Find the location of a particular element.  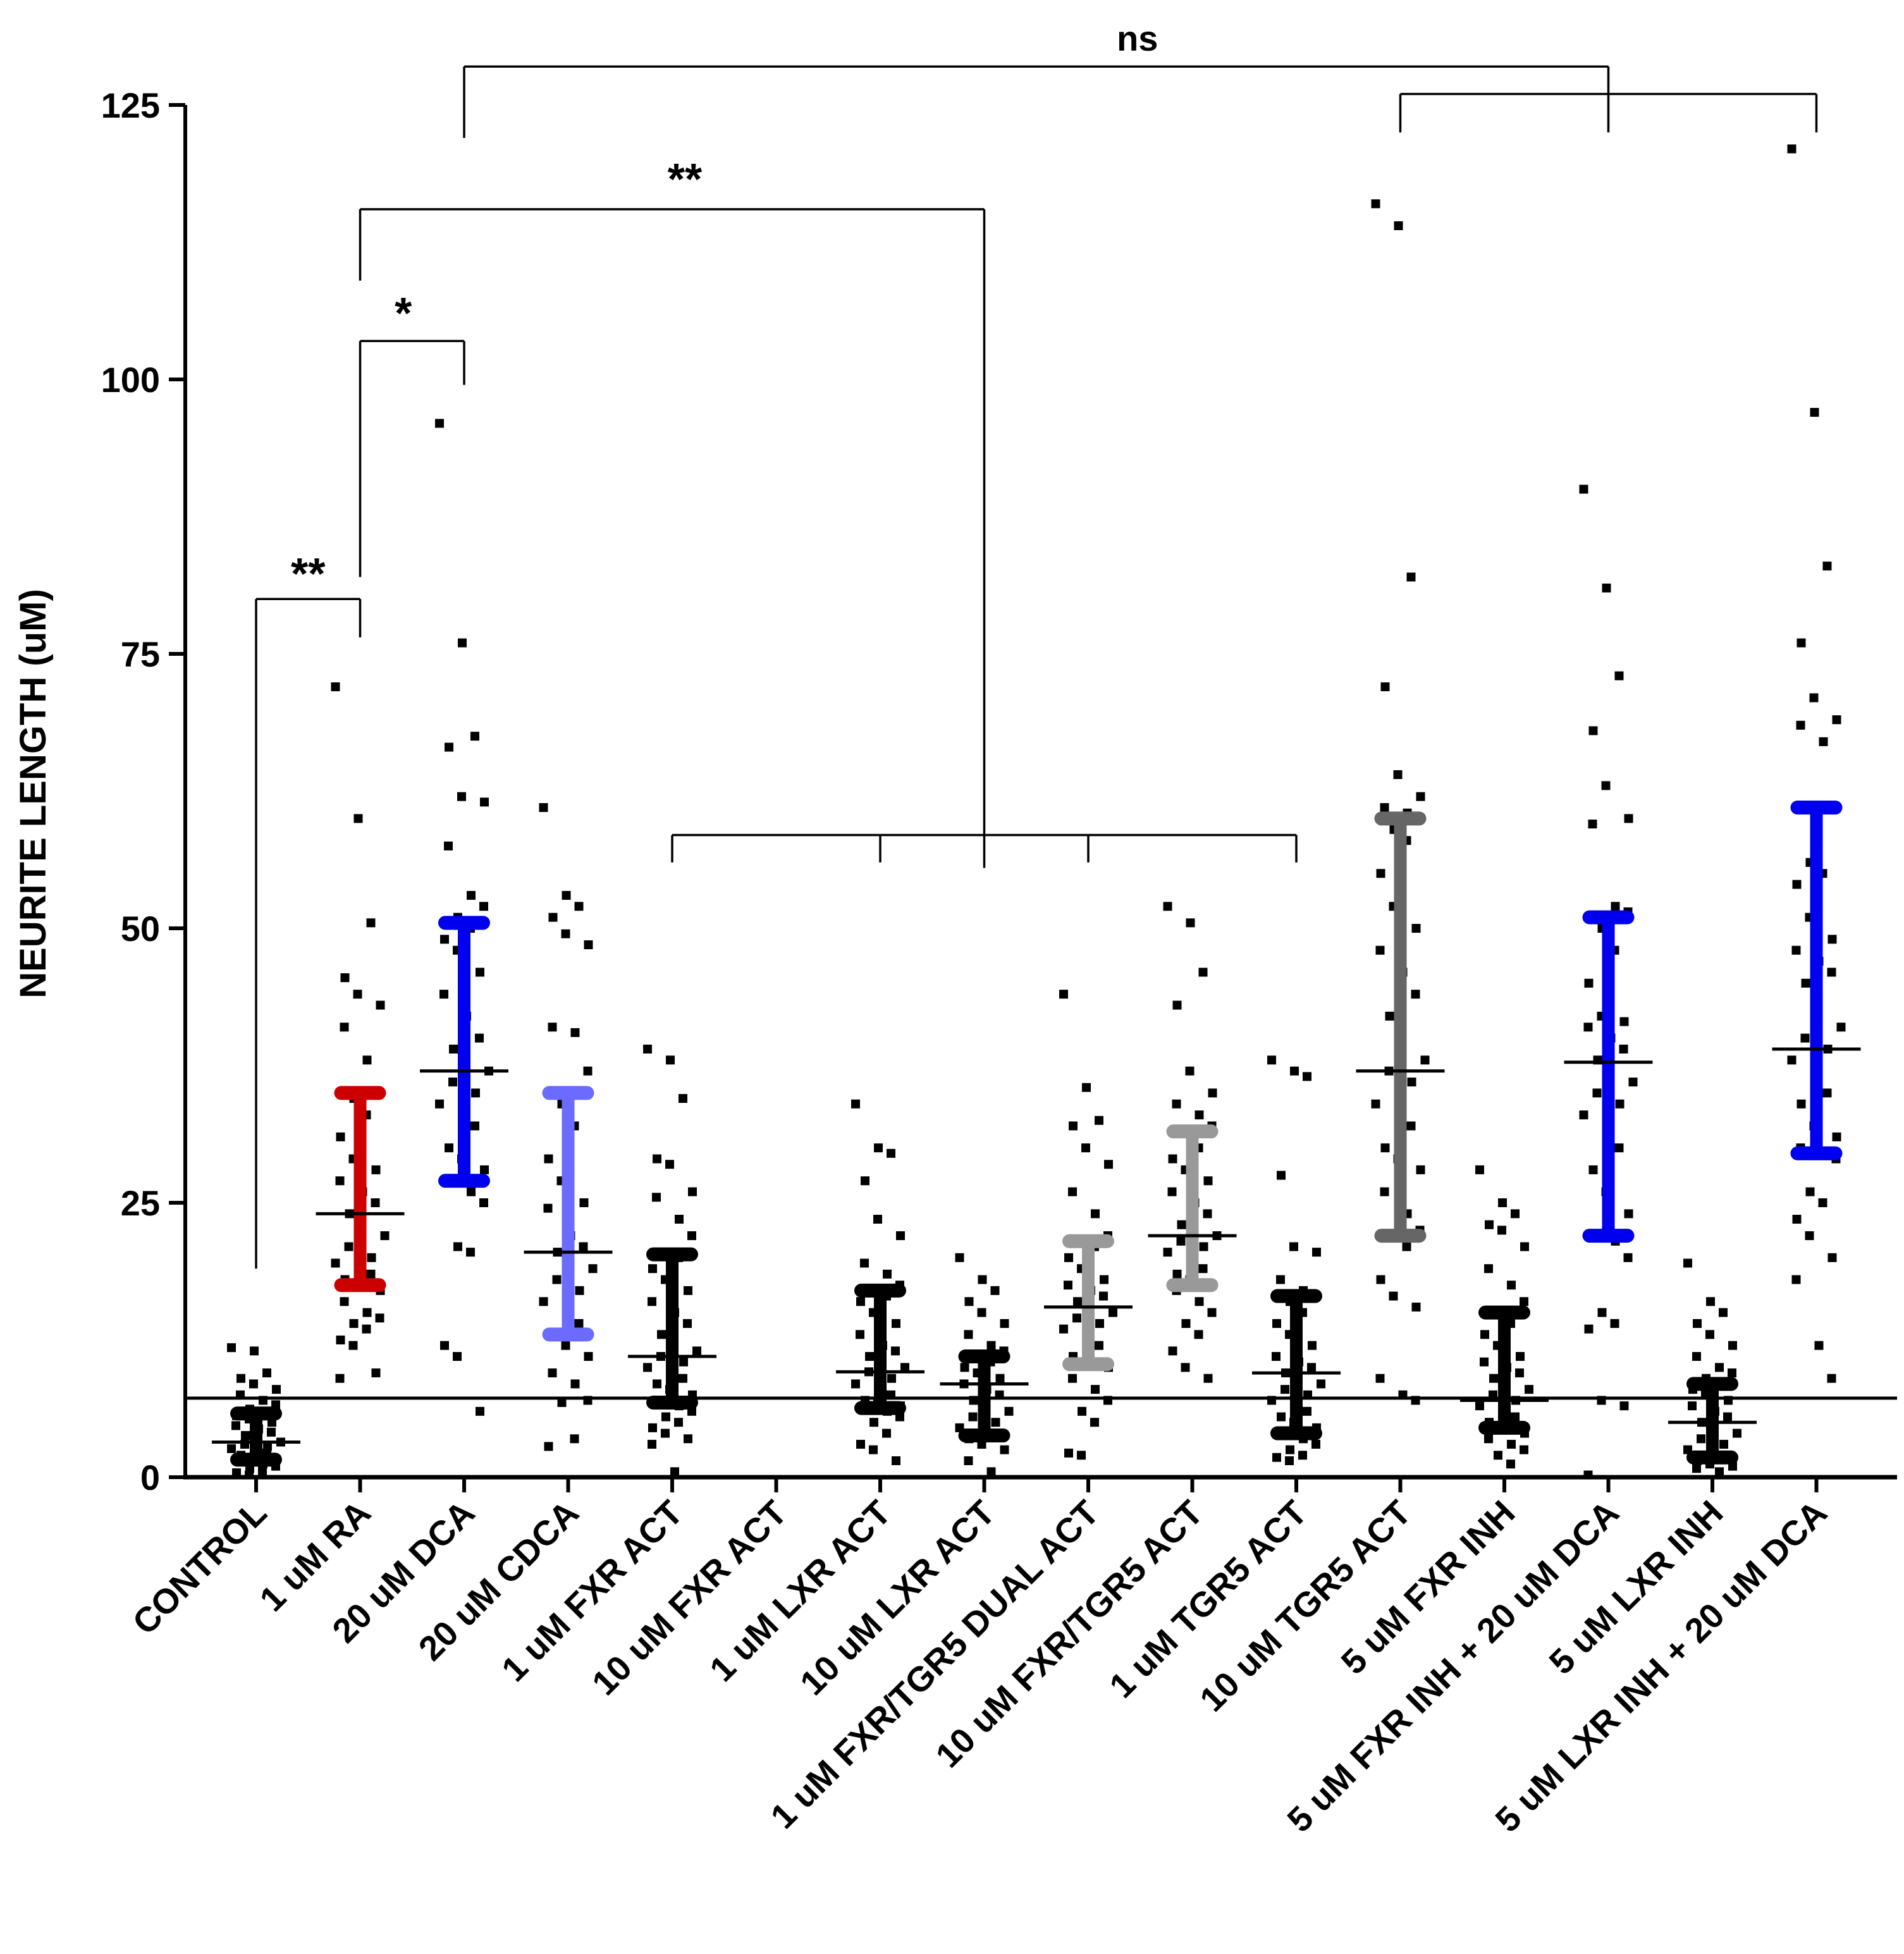

sig-label-ra-dca: * is located at coordinates (403, 313).